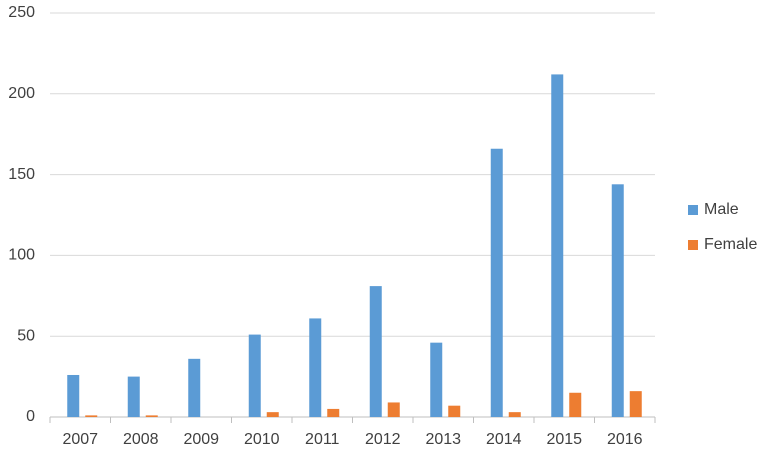  What do you see at coordinates (564, 439) in the screenshot?
I see `x-tick-label: 2015` at bounding box center [564, 439].